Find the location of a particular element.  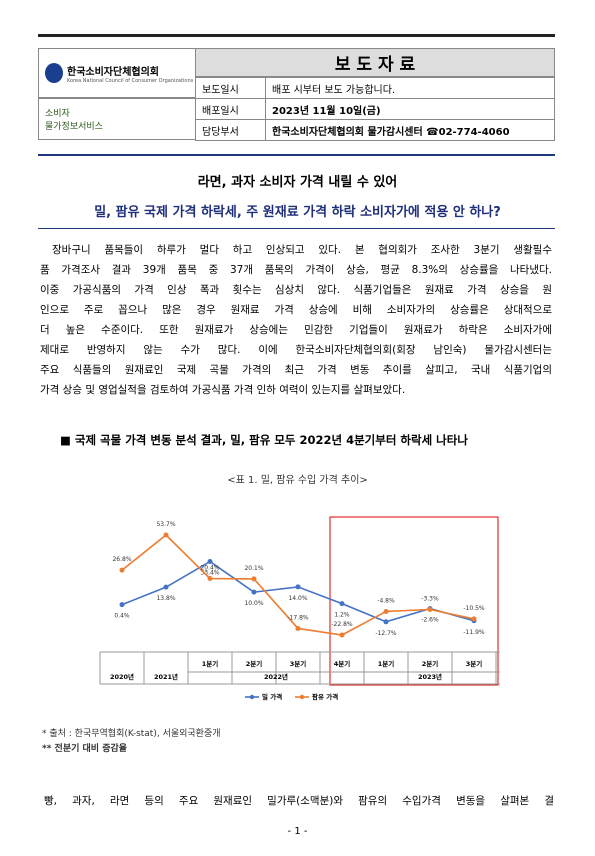

row-label: 담당부서 is located at coordinates (230, 130).